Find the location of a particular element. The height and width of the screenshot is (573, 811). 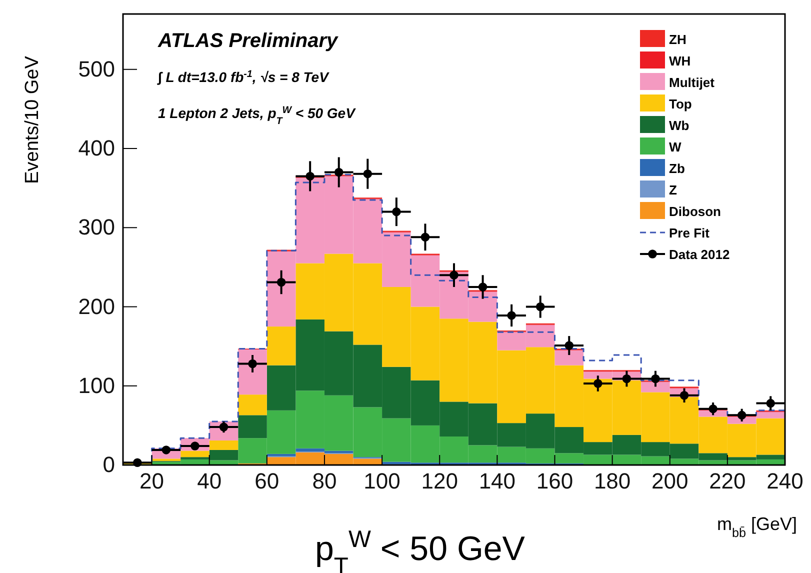

x-tick-label: 160 is located at coordinates (555, 481).